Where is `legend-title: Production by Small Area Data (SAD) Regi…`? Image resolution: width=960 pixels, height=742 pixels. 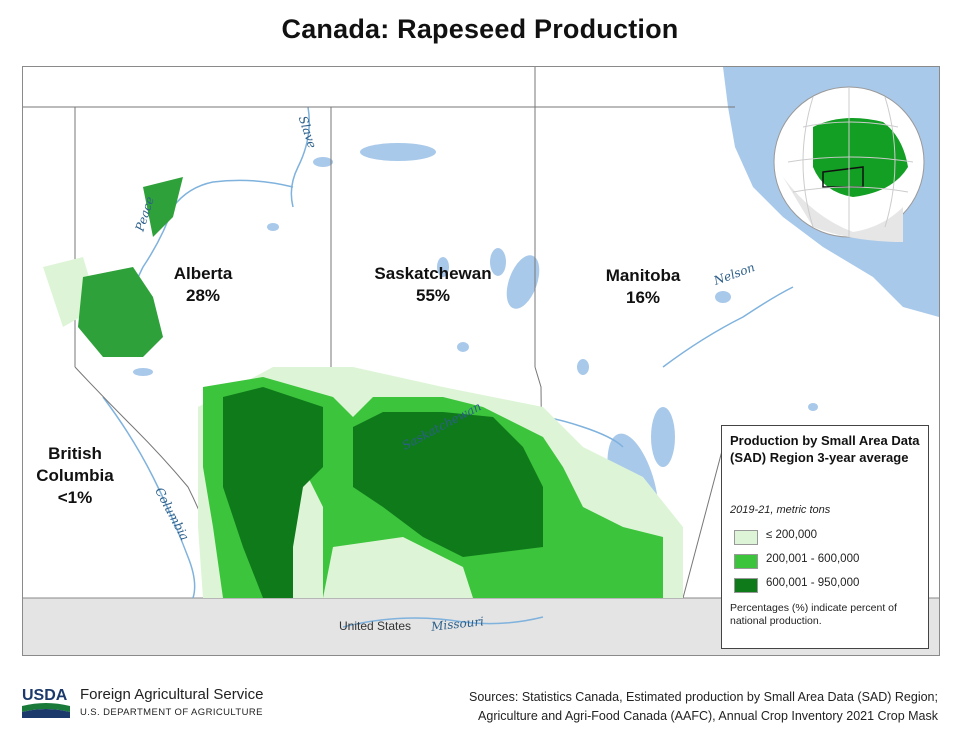 legend-title: Production by Small Area Data (SAD) Regi… is located at coordinates (825, 449).